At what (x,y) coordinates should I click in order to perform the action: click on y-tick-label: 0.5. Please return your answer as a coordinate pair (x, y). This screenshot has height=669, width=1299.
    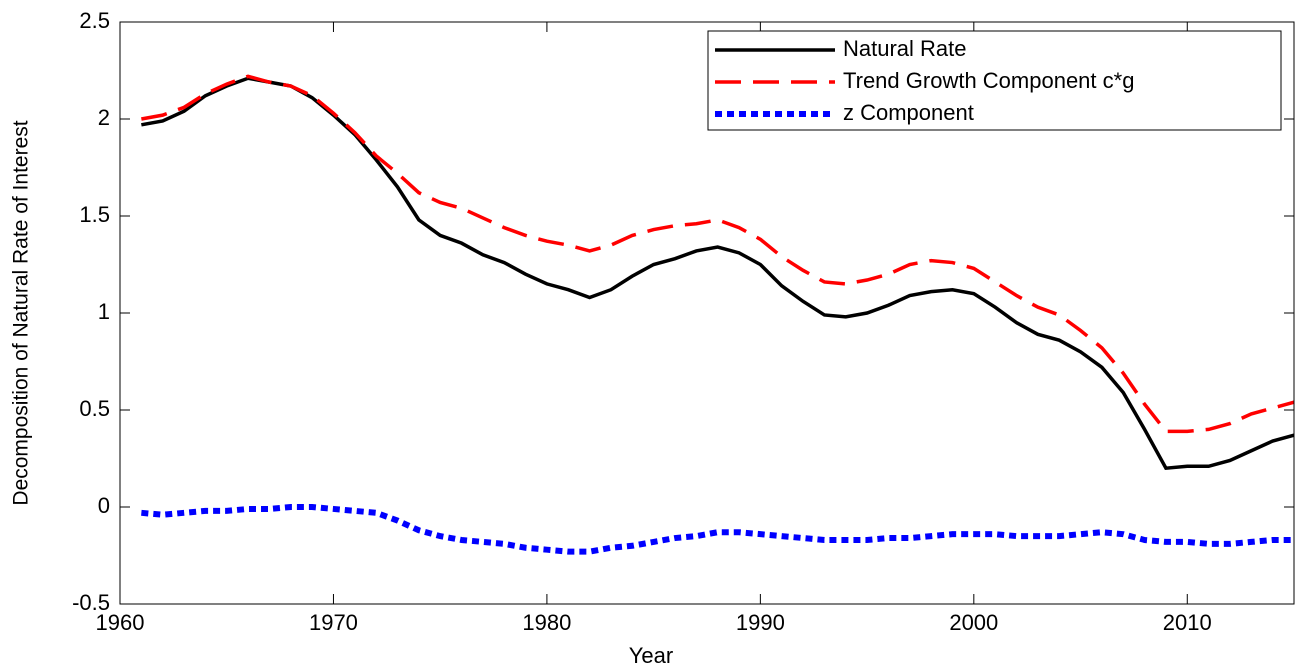
    Looking at the image, I should click on (94, 408).